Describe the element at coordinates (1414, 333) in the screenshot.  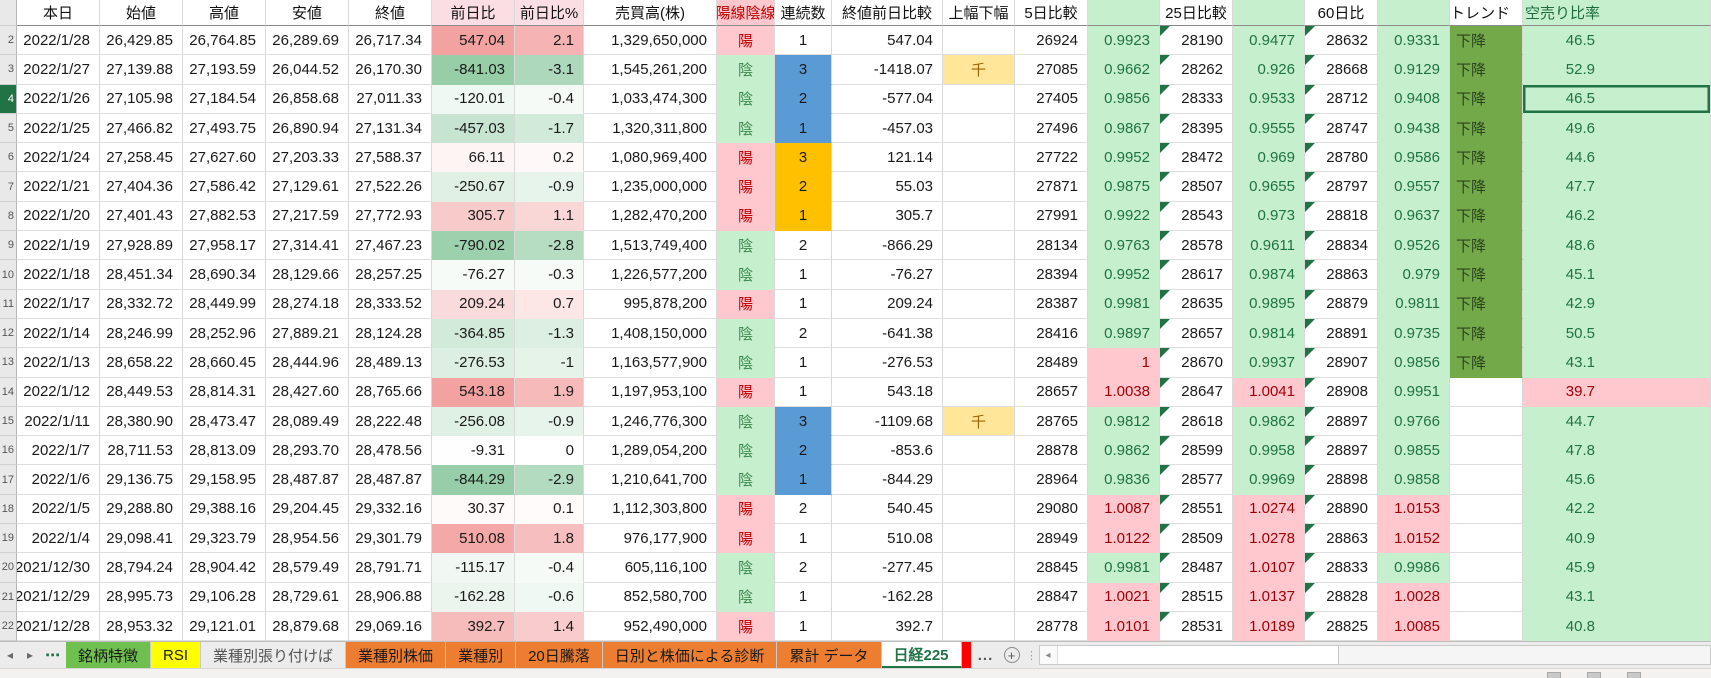
I see `cell-d60r: 0.9735` at that location.